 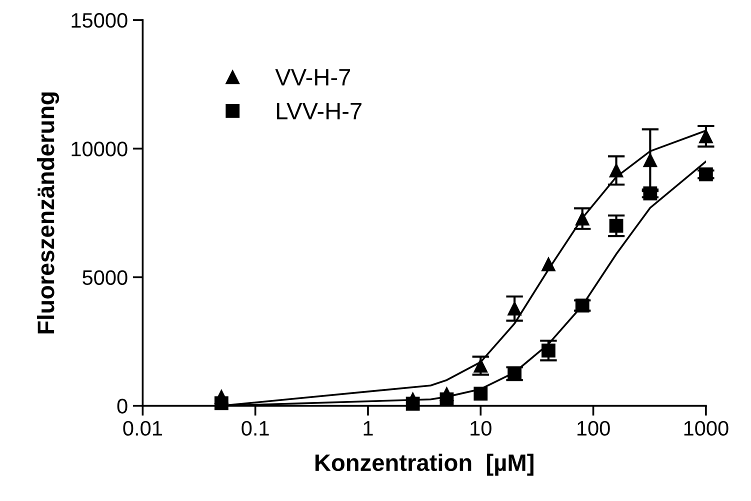 I want to click on x-tick-label: 1000, so click(x=706, y=428).